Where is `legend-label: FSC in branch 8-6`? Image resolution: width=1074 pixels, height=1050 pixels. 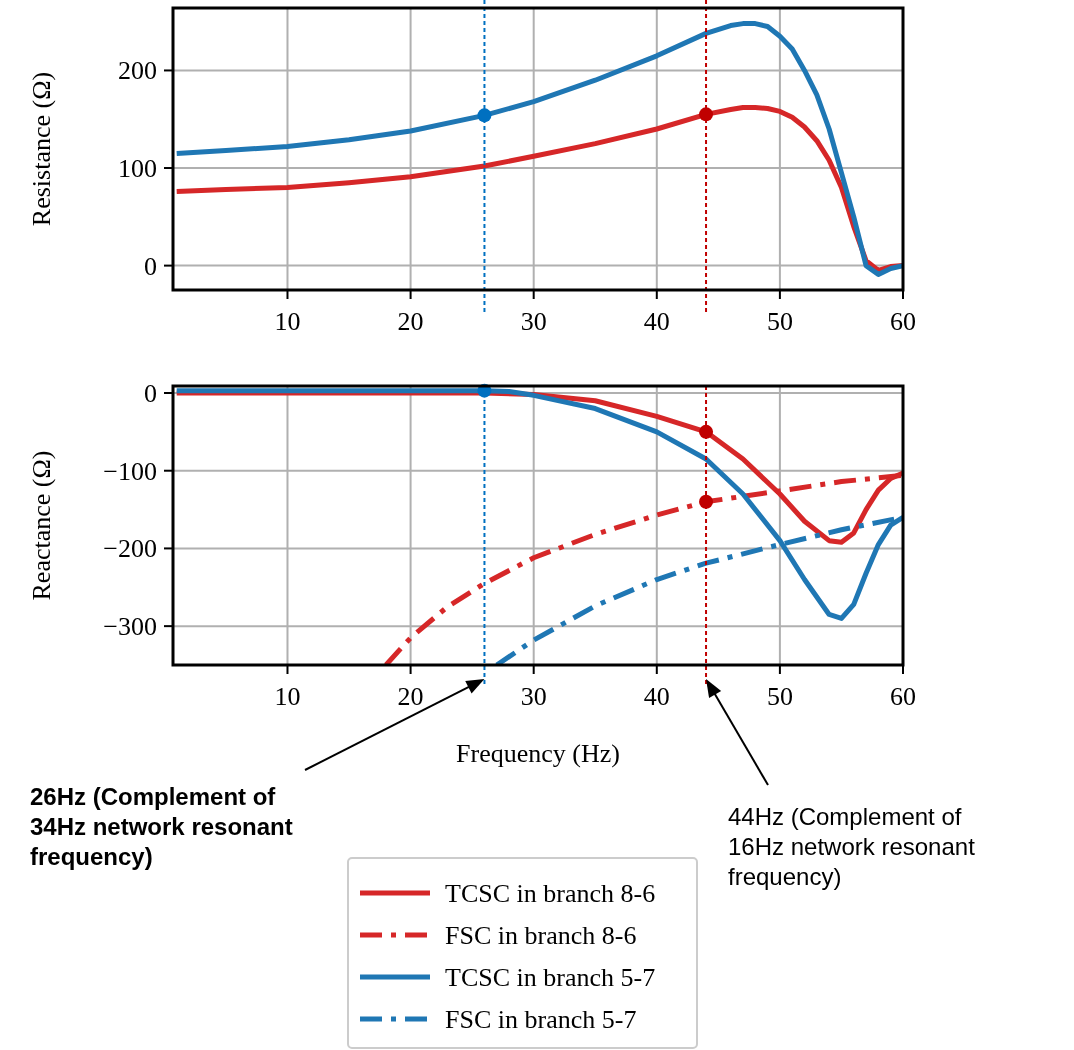
legend-label: FSC in branch 8-6 is located at coordinates (541, 935).